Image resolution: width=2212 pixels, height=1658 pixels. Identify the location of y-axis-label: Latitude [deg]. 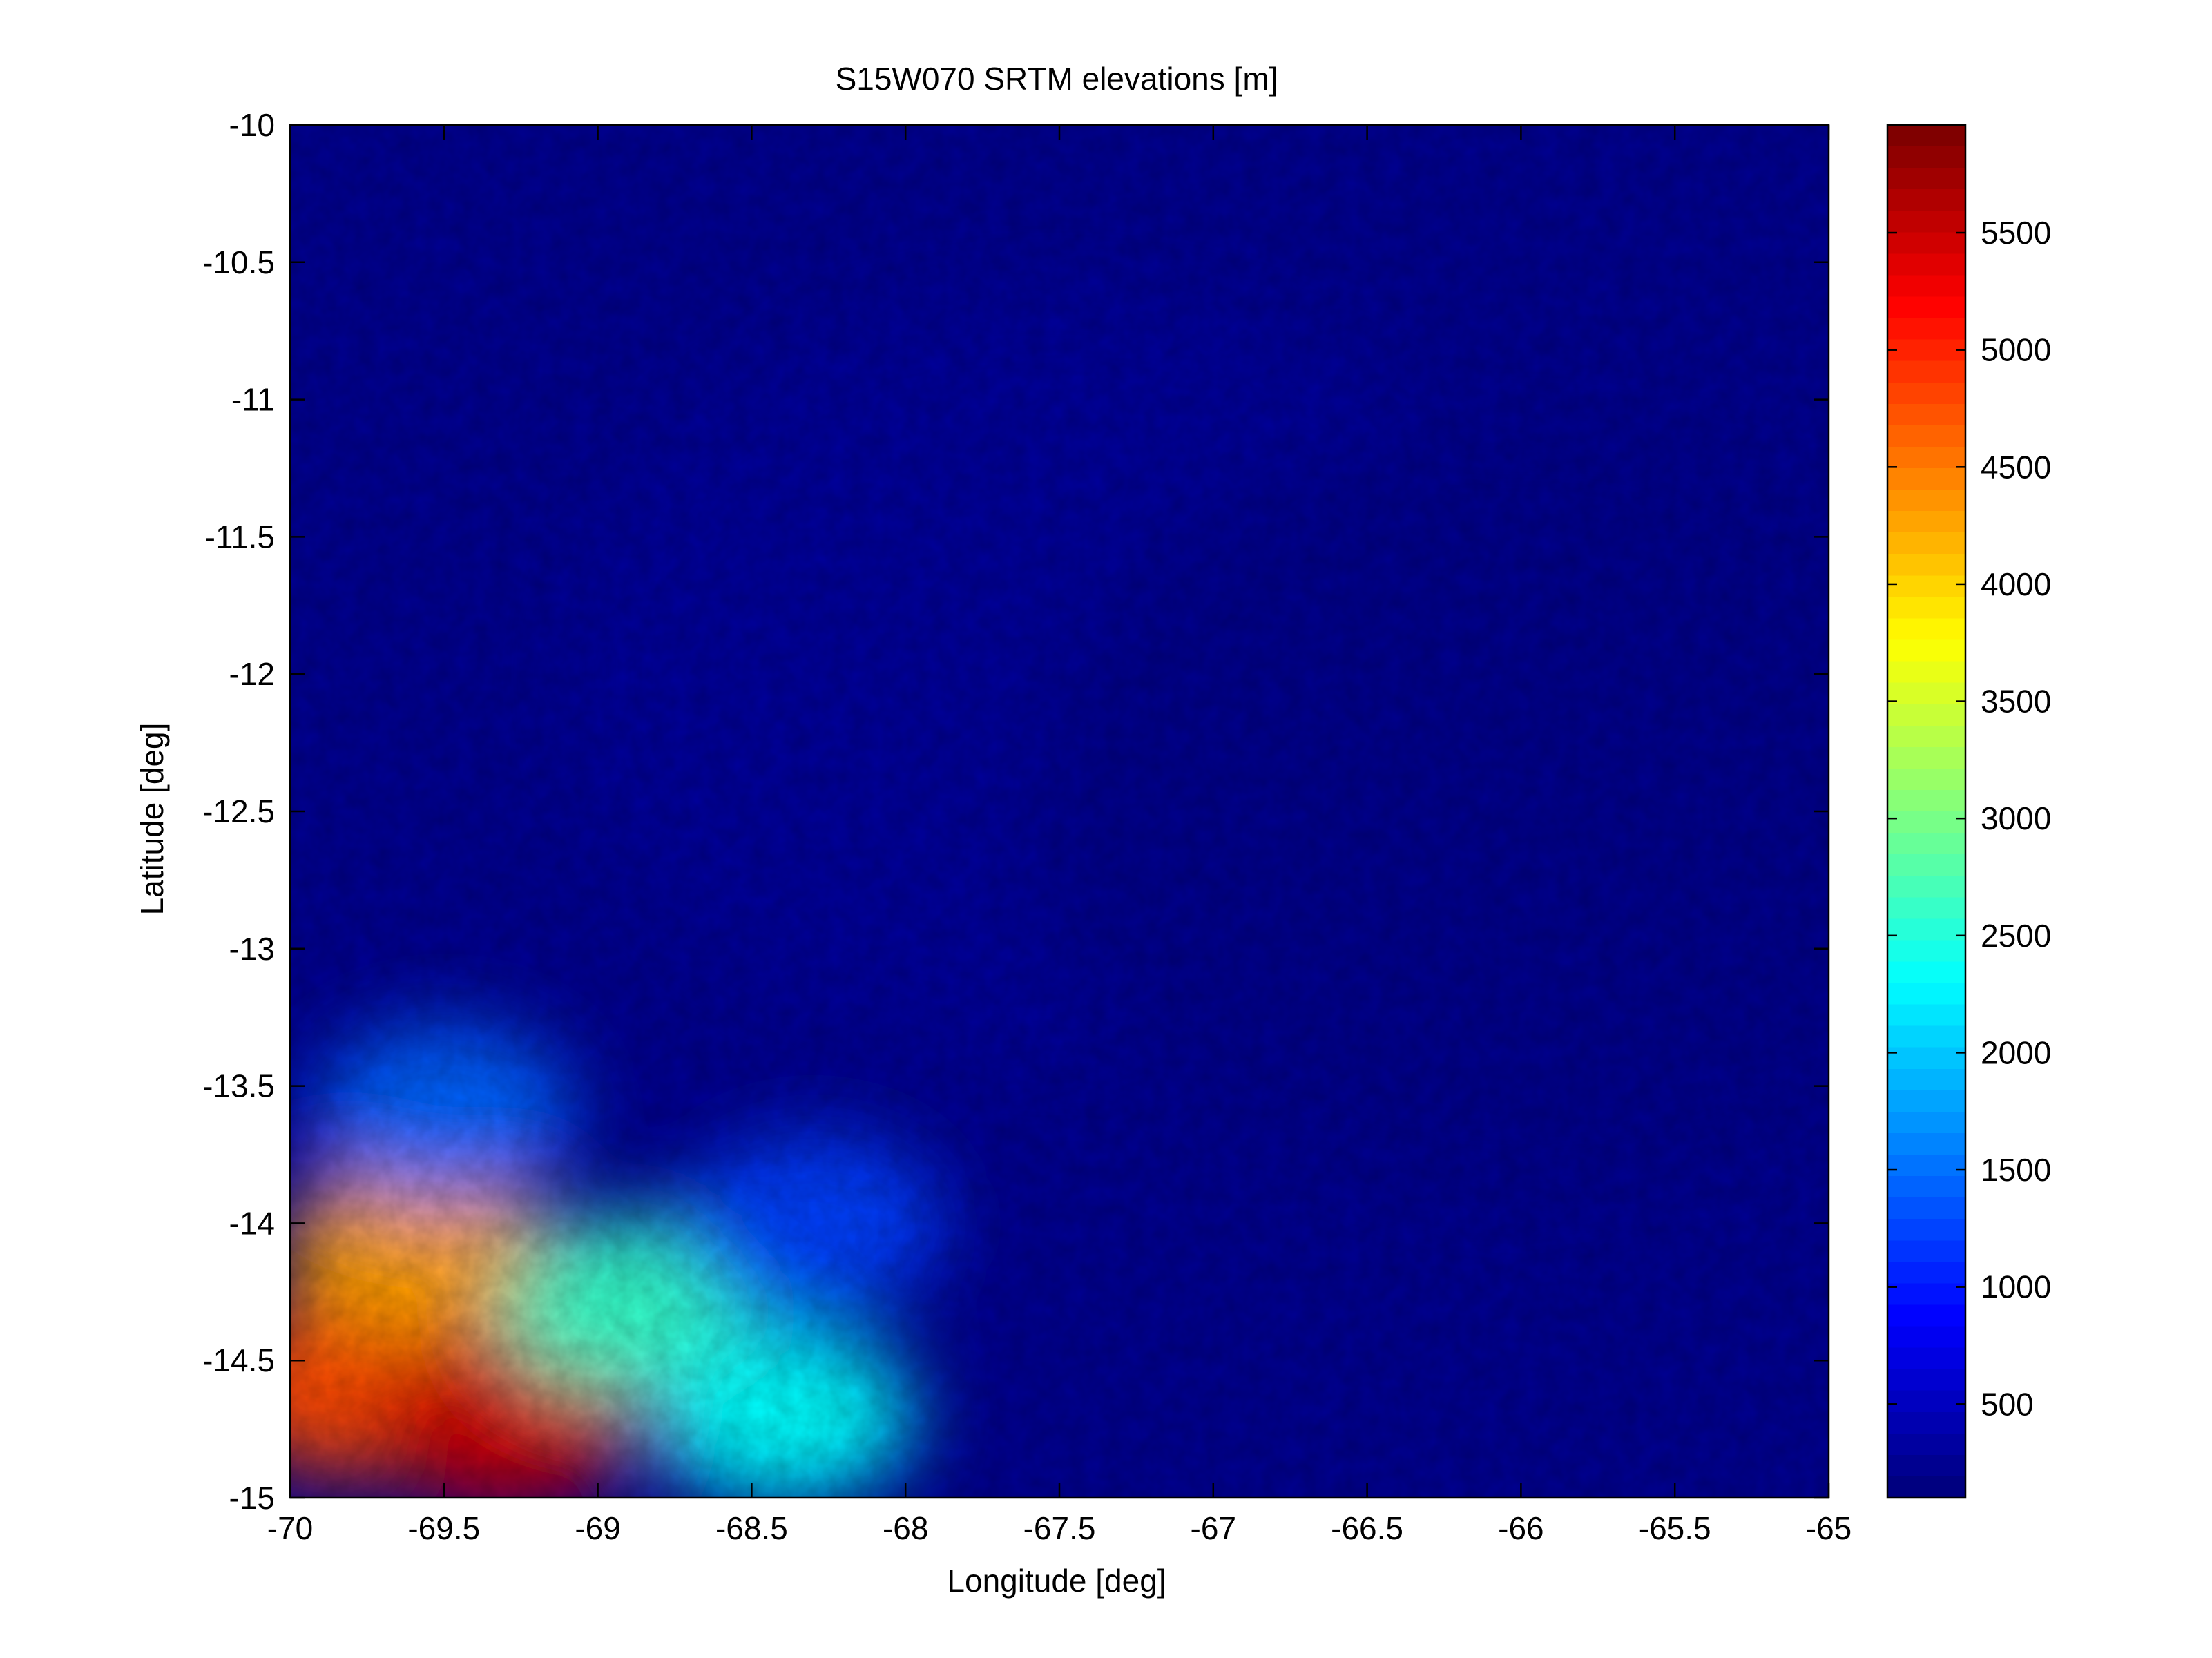
(152, 819).